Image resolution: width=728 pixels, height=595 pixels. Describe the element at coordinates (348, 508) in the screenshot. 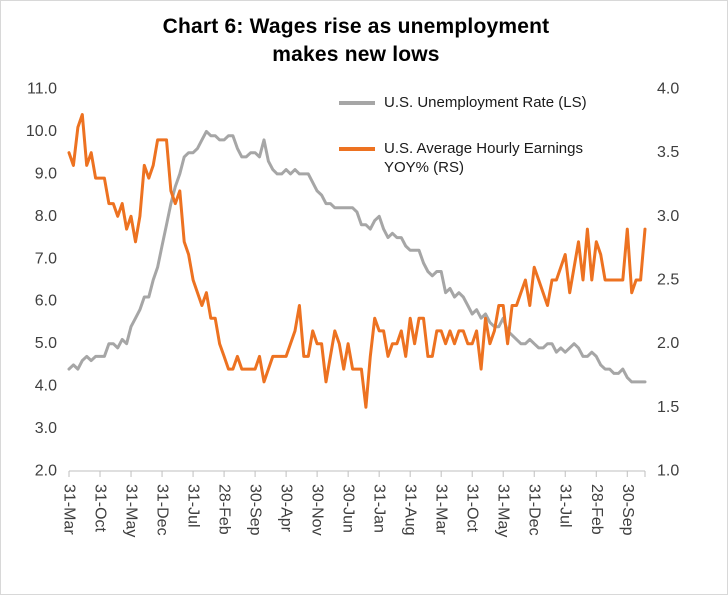

I see `x-axis-label: 30-Jun` at that location.